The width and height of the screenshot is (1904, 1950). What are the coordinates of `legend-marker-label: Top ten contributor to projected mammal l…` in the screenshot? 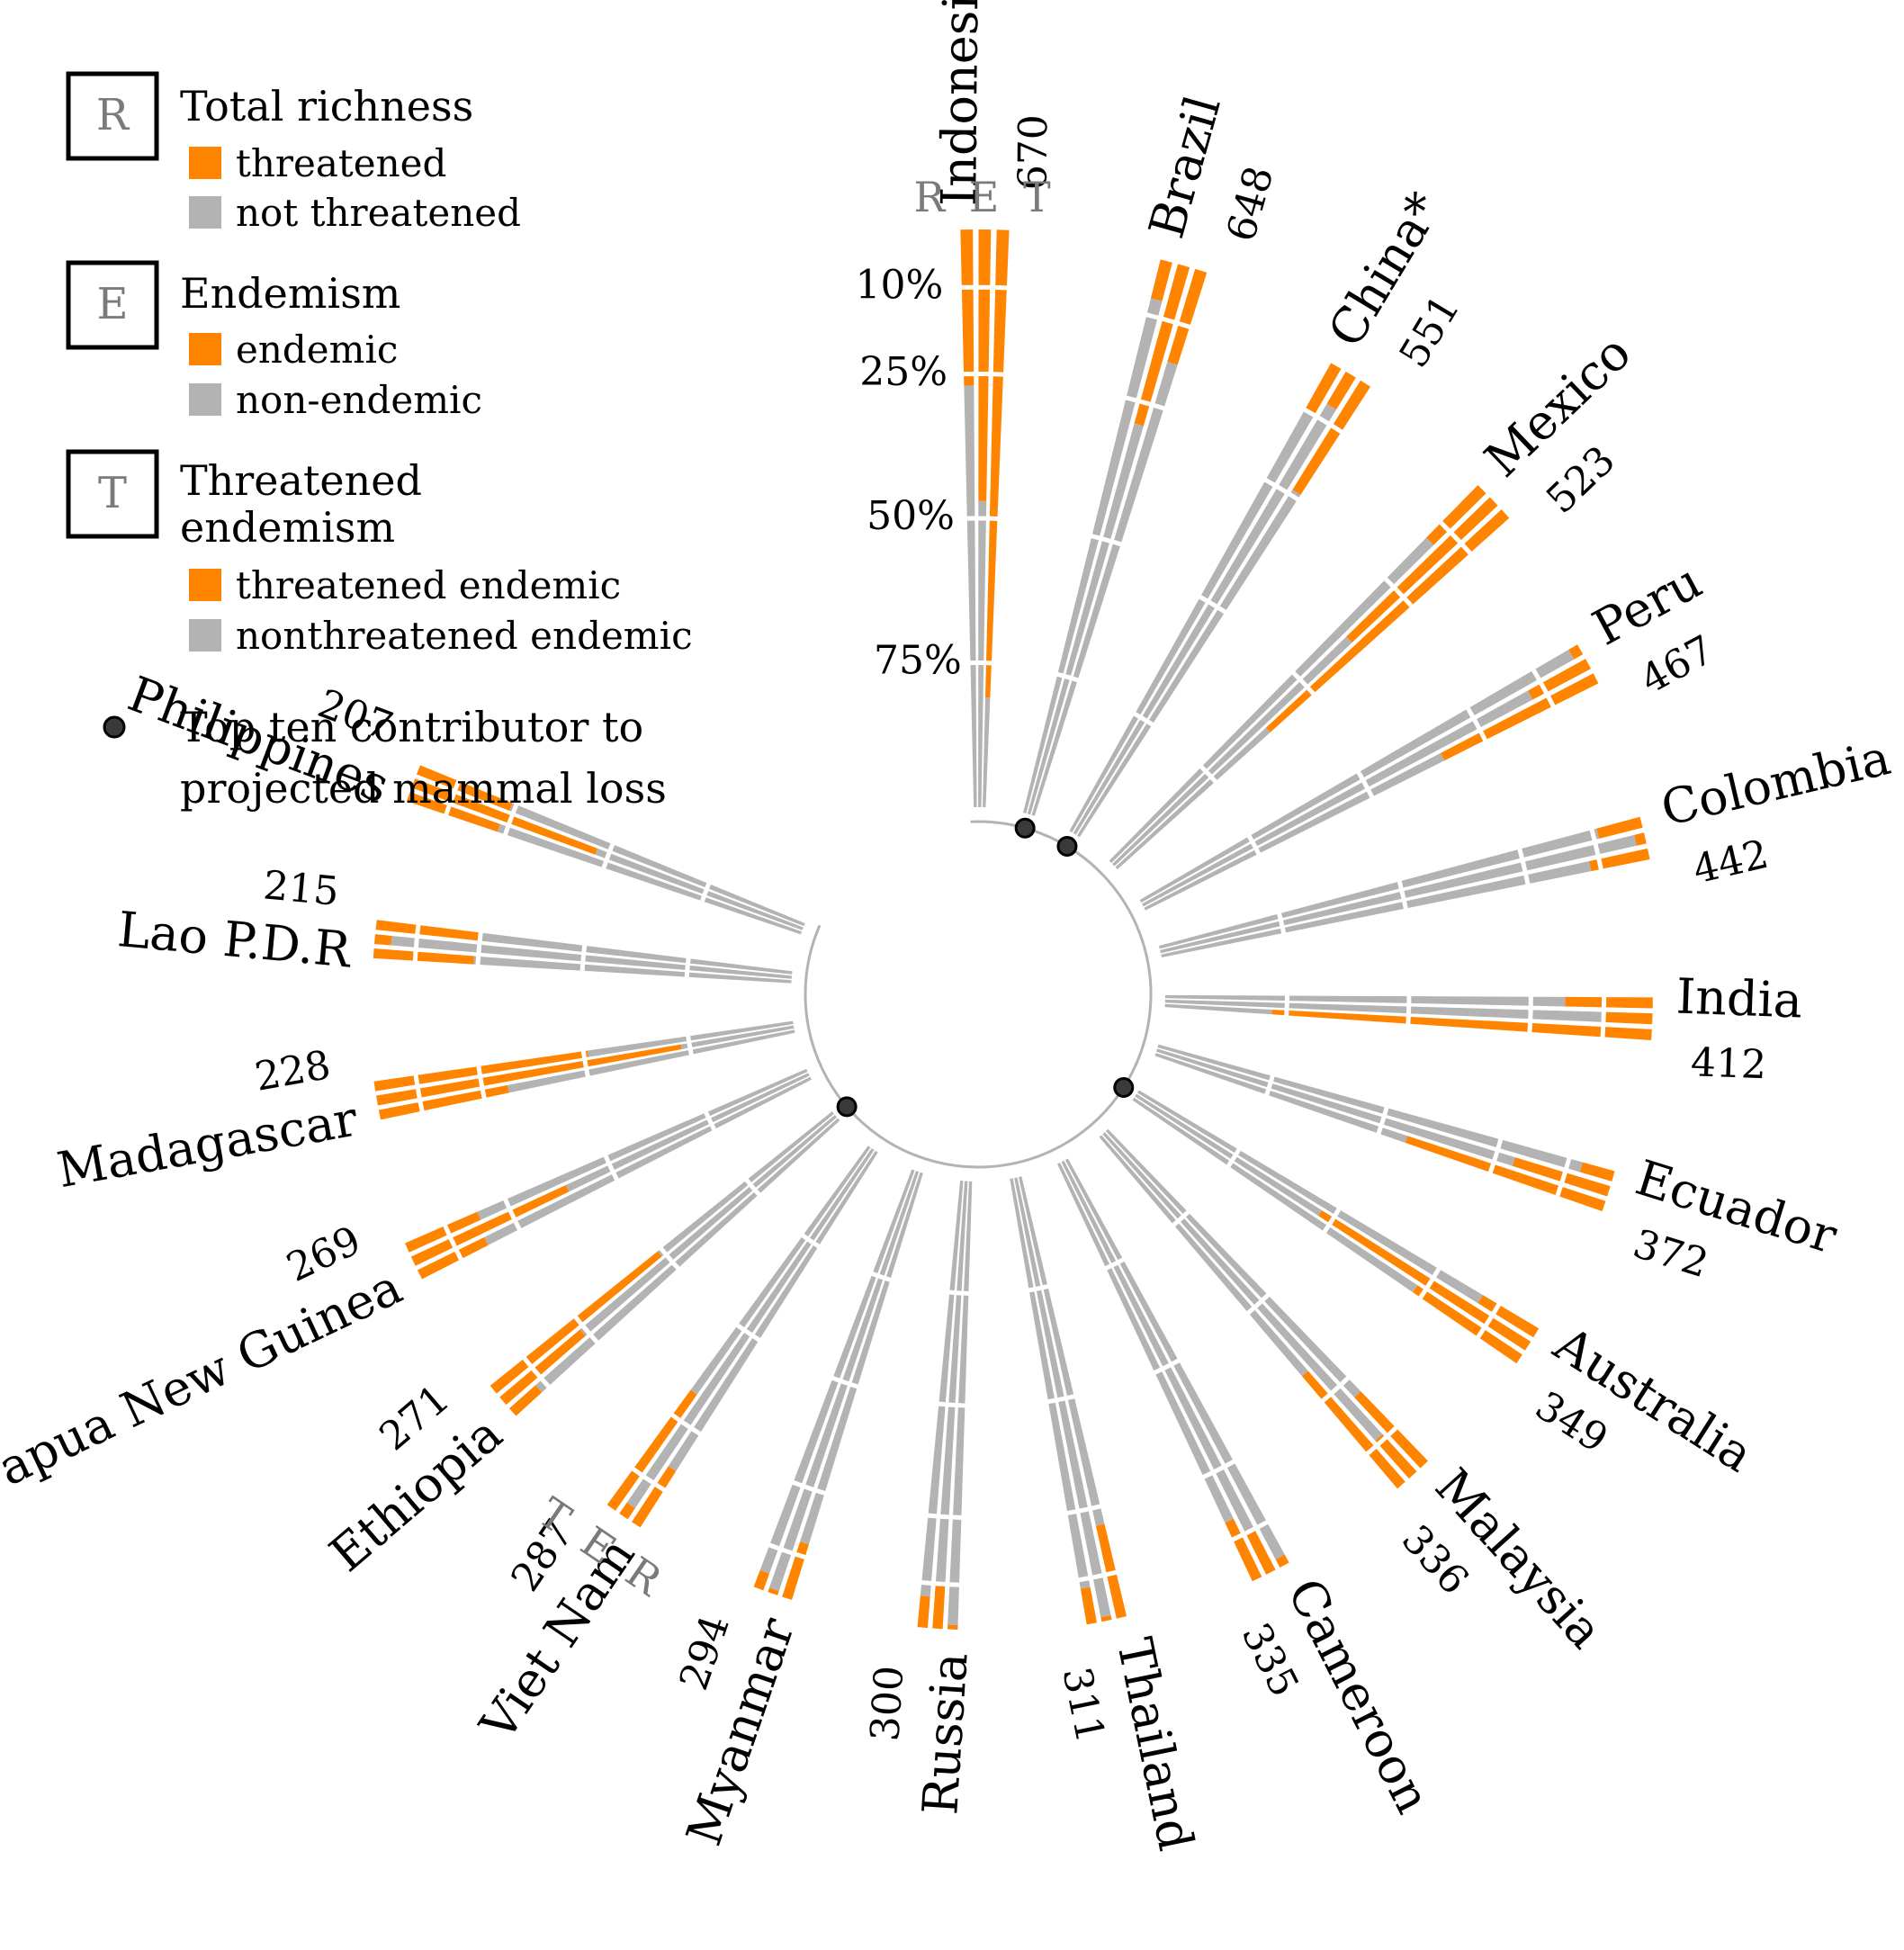 It's located at (424, 758).